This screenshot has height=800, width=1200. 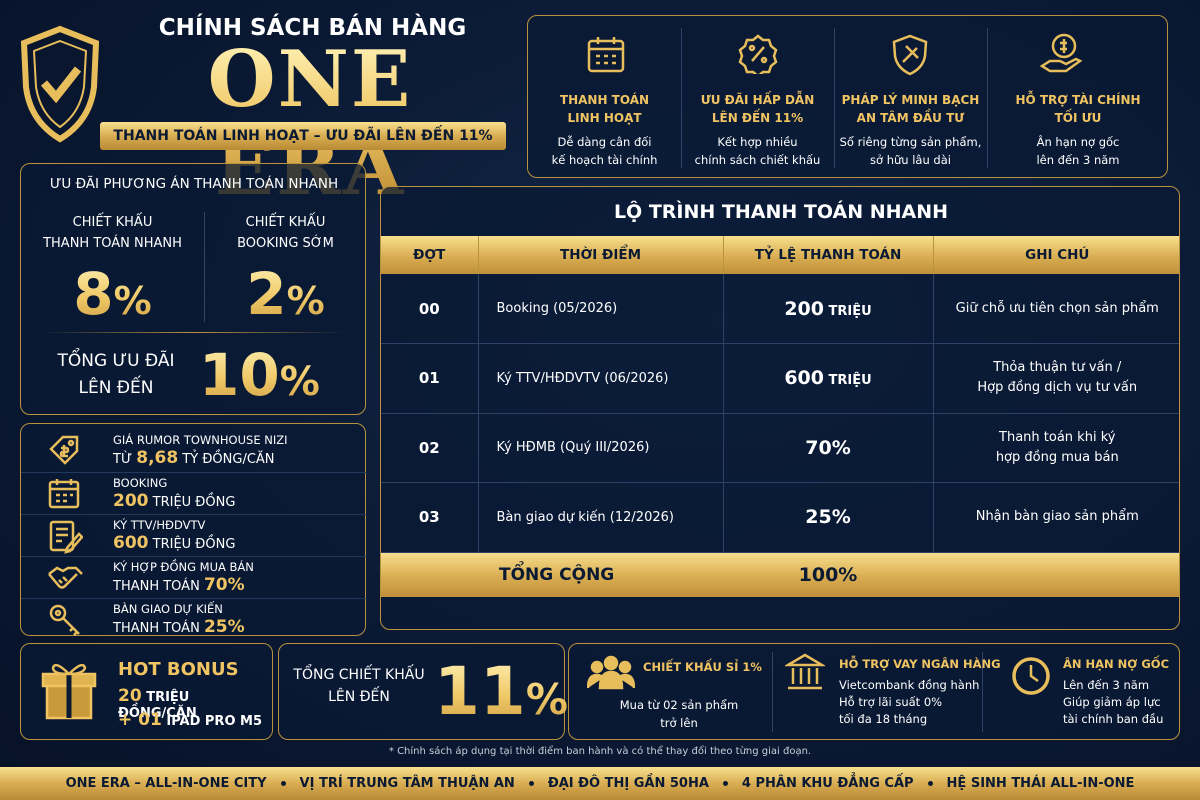 What do you see at coordinates (850, 381) in the screenshot?
I see `rate-unit: TRIỆU` at bounding box center [850, 381].